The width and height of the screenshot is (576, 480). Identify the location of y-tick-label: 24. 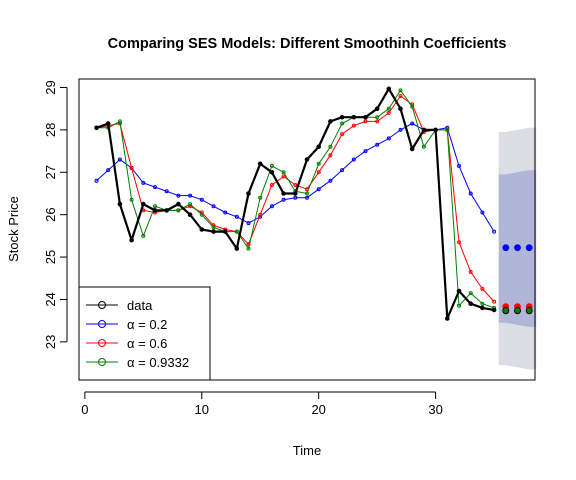
(50, 299).